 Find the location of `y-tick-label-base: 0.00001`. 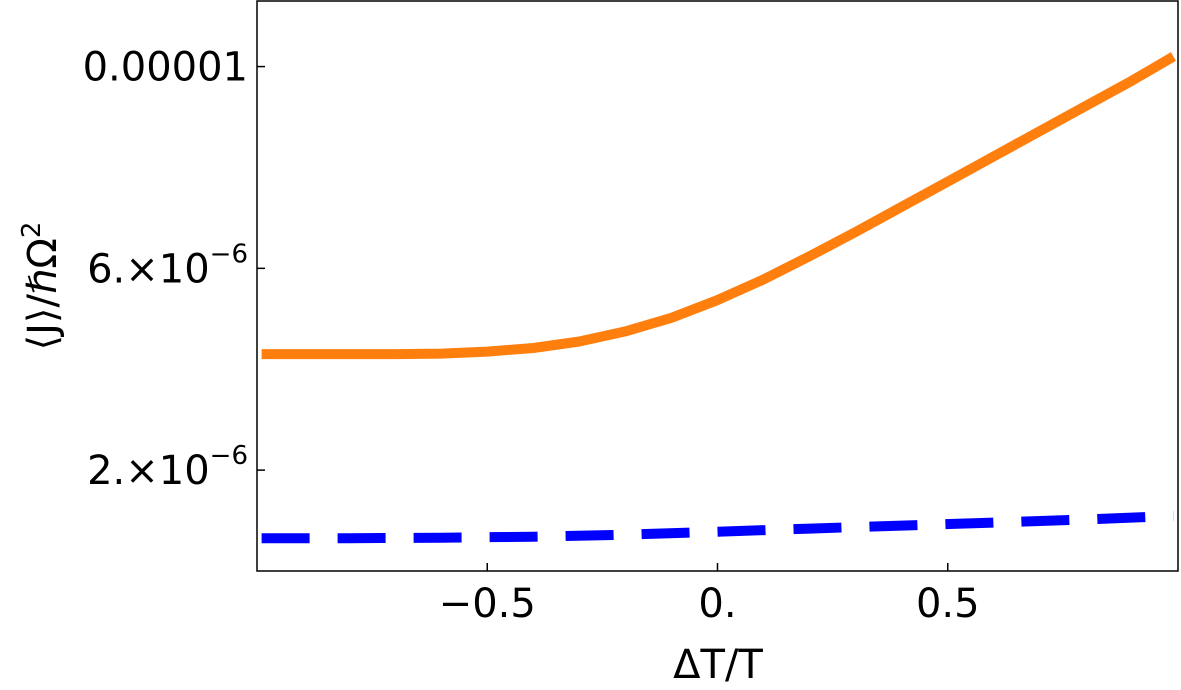

y-tick-label-base: 0.00001 is located at coordinates (165, 68).